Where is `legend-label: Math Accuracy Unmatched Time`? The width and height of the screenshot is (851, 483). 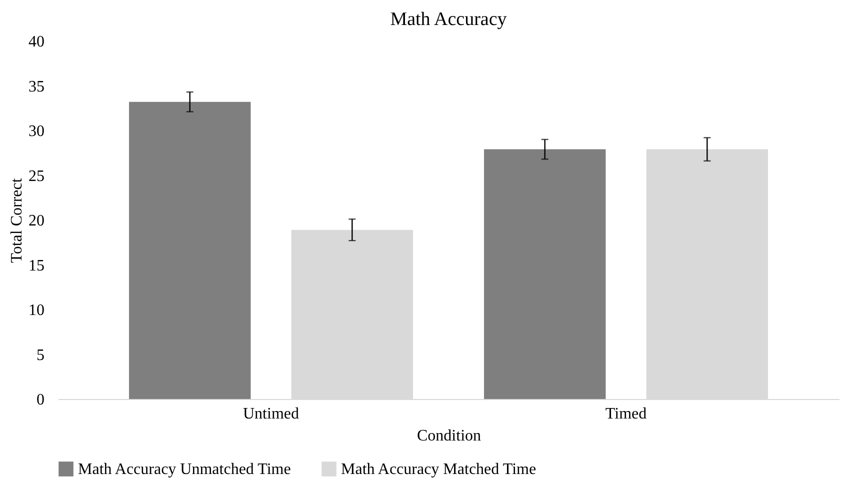 legend-label: Math Accuracy Unmatched Time is located at coordinates (184, 469).